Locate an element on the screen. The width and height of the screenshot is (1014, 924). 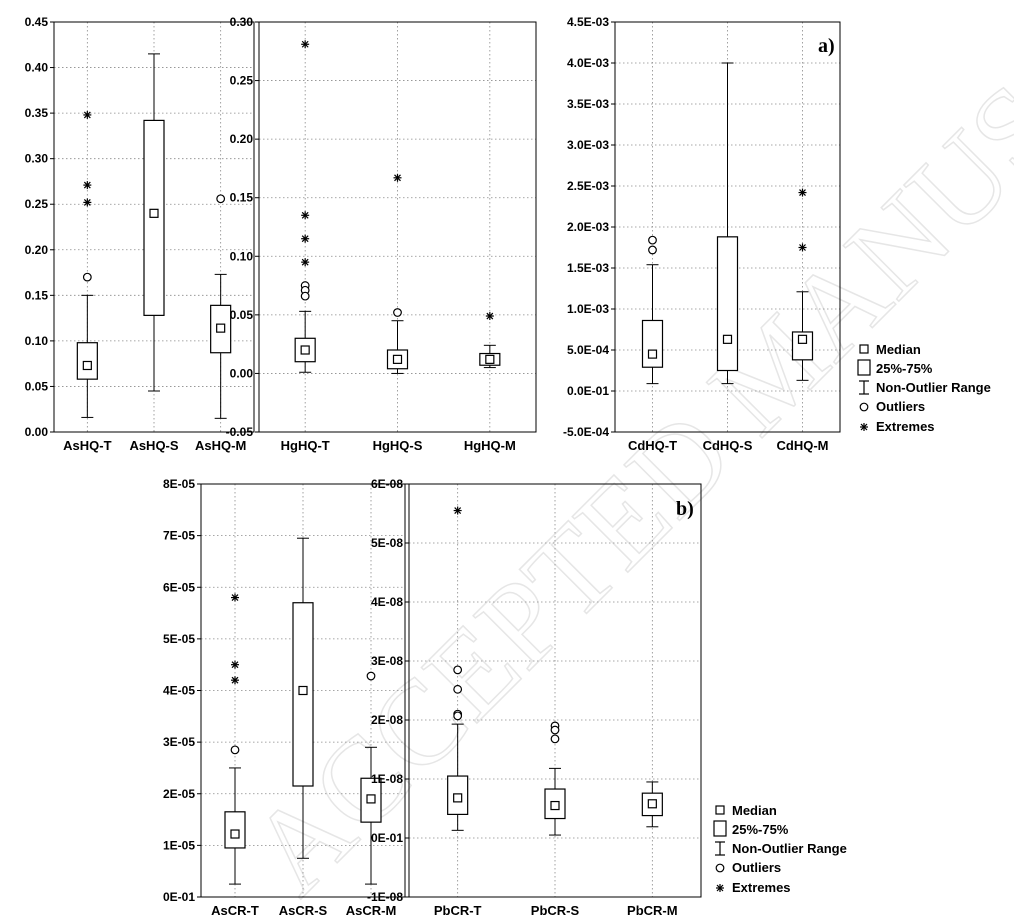
y-tick-label: 5E-05 is located at coordinates (179, 639).